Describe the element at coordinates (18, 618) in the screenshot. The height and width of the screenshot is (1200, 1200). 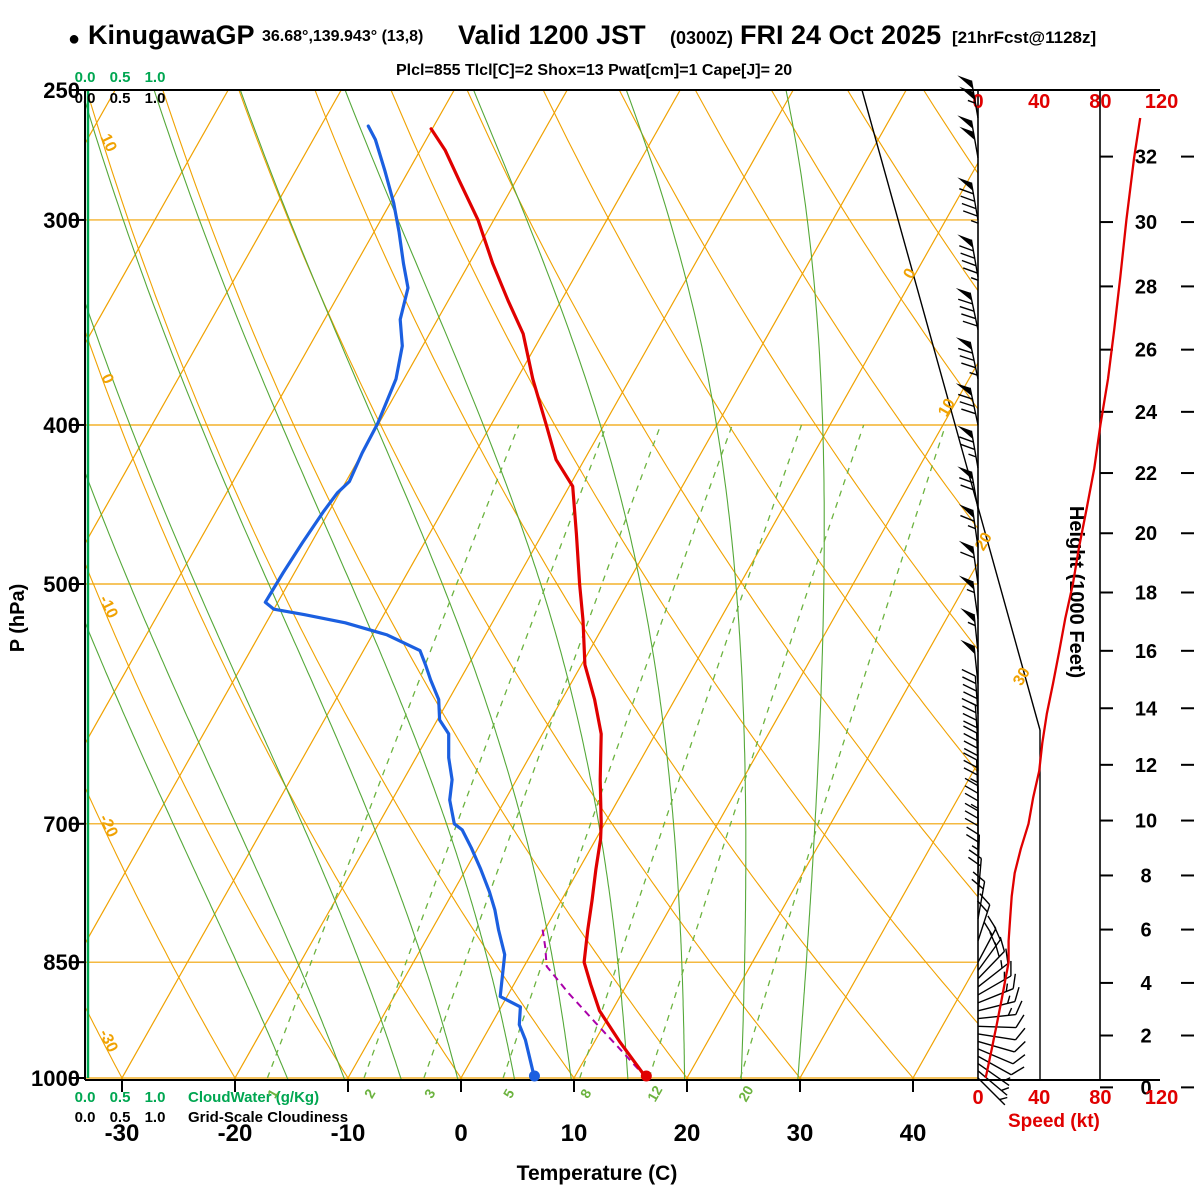
I see `pressure-axis-title: P (hPa)` at that location.